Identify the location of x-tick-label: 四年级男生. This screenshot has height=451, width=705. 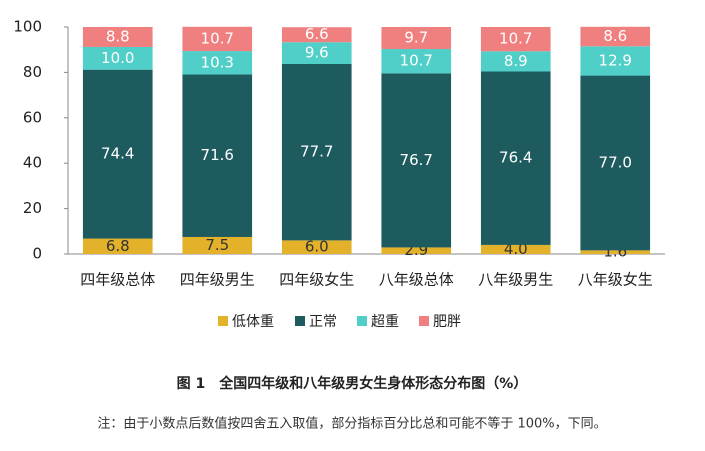
(217, 280).